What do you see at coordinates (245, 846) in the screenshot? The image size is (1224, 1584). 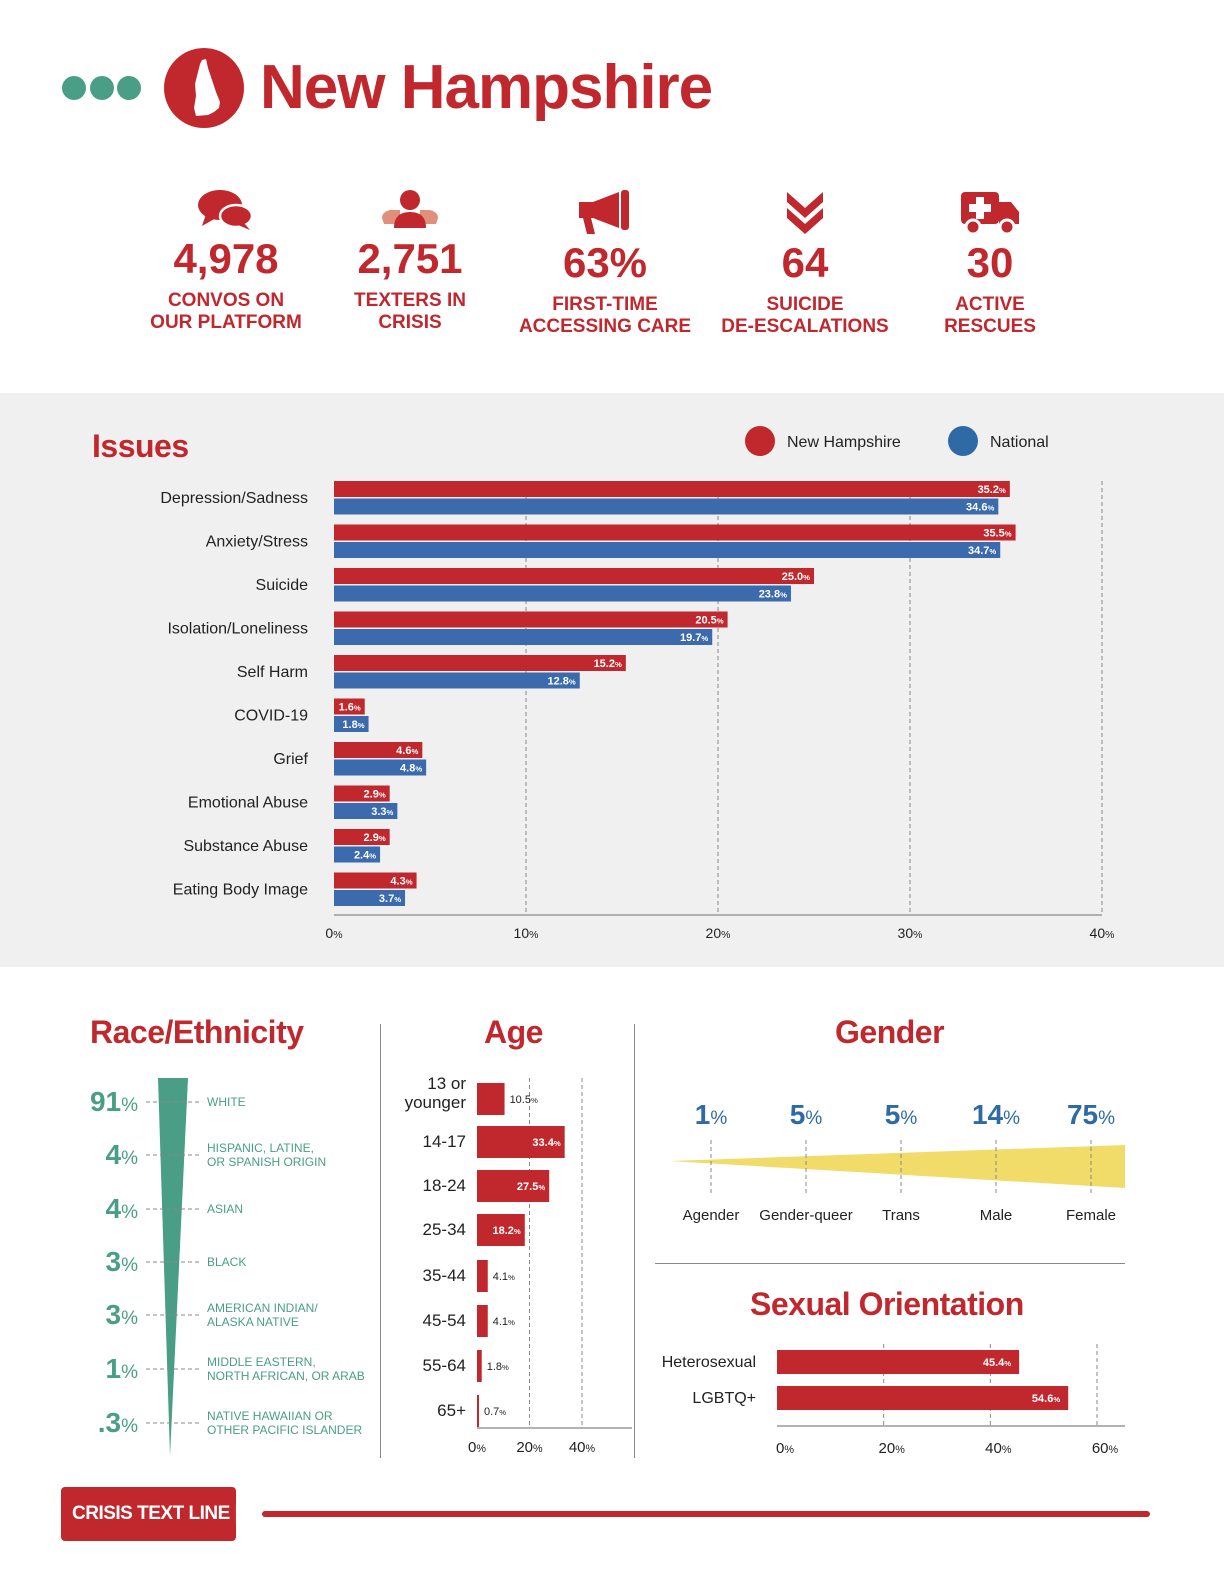 I see `category-label: Substance Abuse` at bounding box center [245, 846].